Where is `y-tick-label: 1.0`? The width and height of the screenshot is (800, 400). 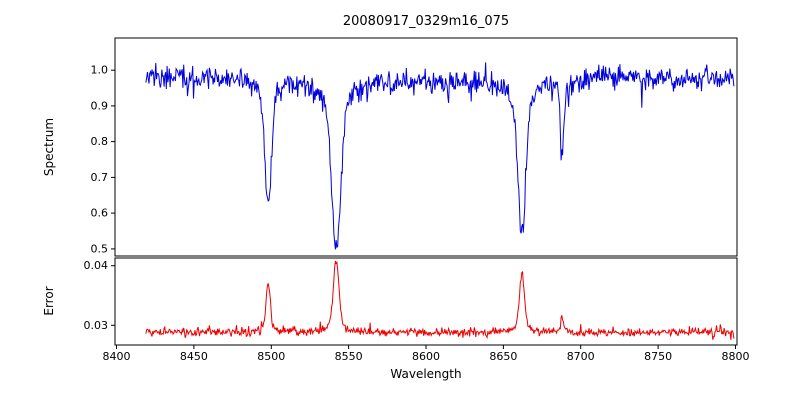 y-tick-label: 1.0 is located at coordinates (100, 70).